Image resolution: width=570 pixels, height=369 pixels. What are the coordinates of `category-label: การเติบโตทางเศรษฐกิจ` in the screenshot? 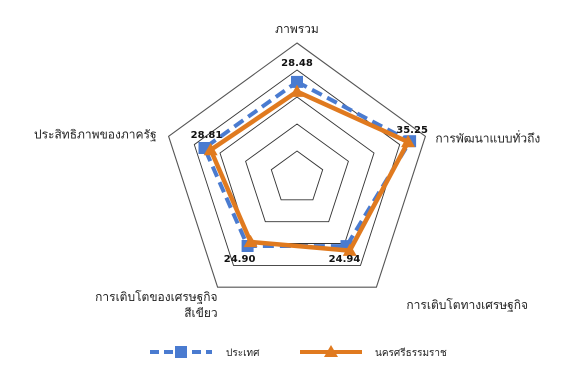 It's located at (467, 305).